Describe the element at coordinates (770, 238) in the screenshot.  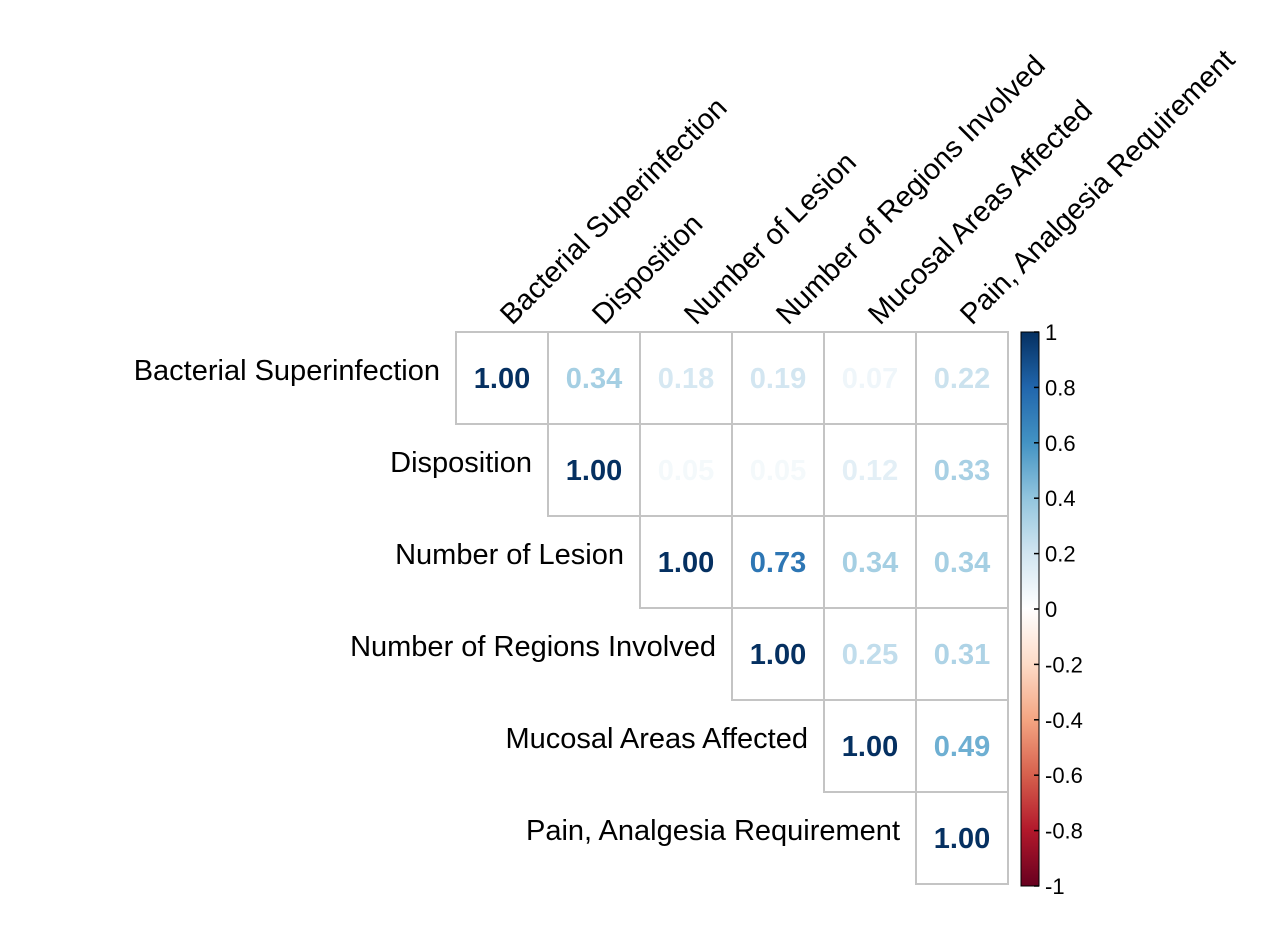
I see `column-label: Number of Lesion` at that location.